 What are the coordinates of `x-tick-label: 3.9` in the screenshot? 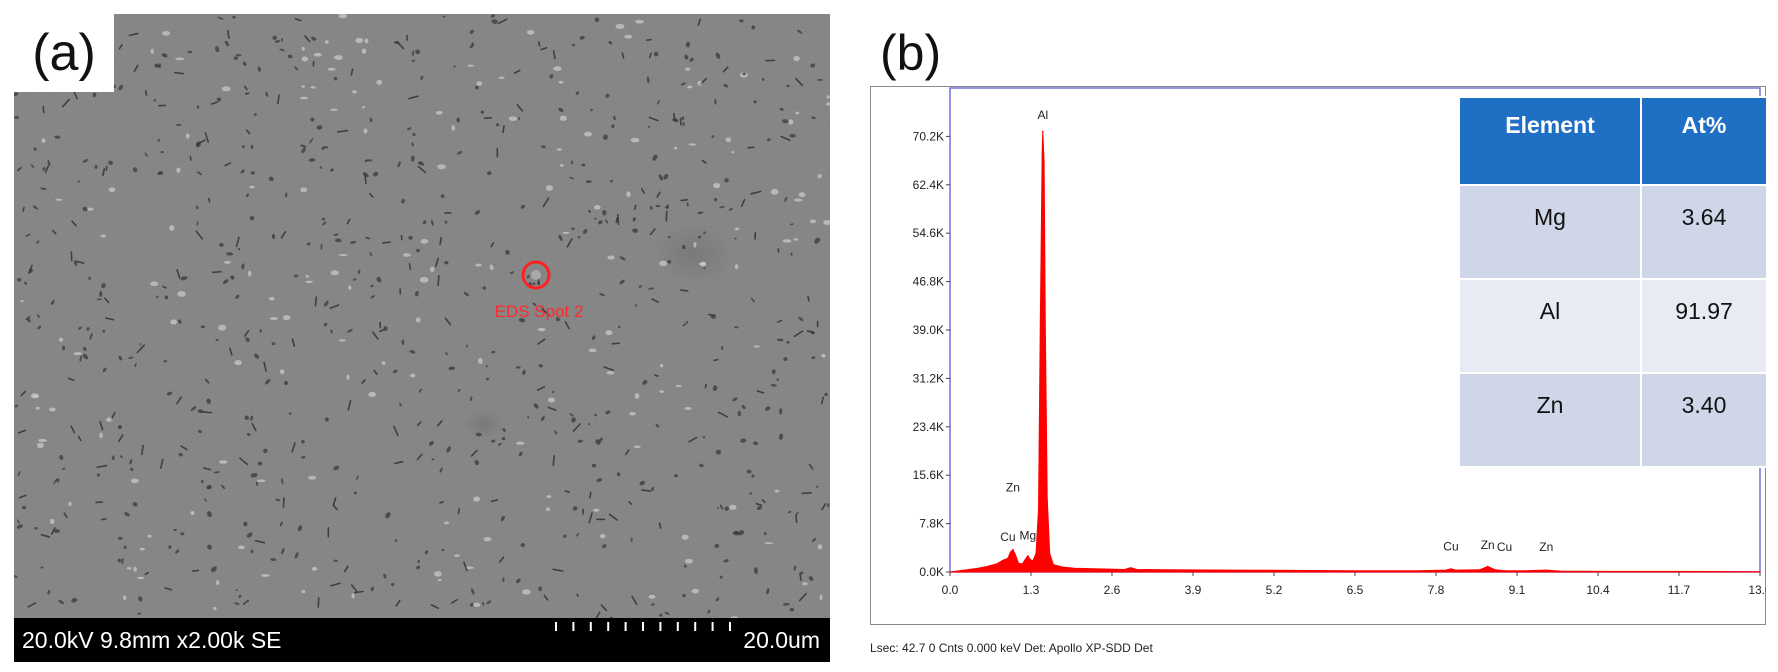 It's located at (1193, 590).